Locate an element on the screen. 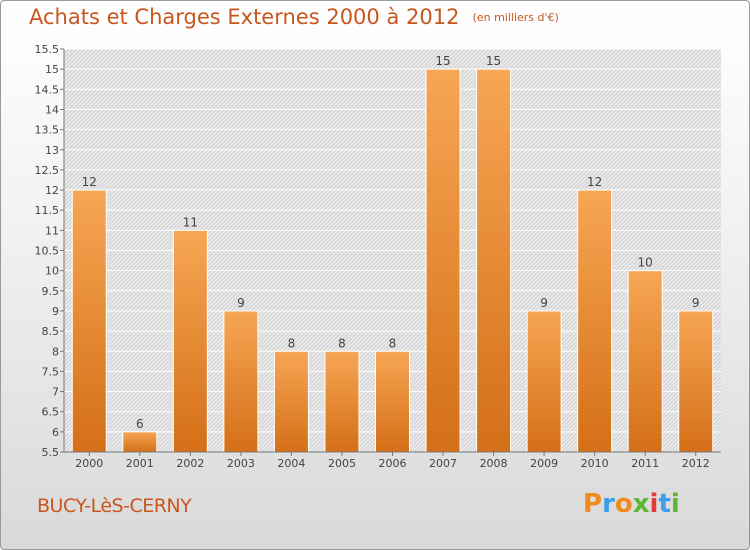 The width and height of the screenshot is (750, 550). y-tick-label: 10.5 is located at coordinates (47, 251).